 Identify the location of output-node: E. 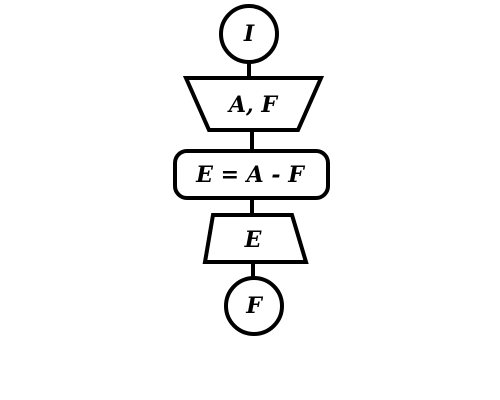
(255, 238).